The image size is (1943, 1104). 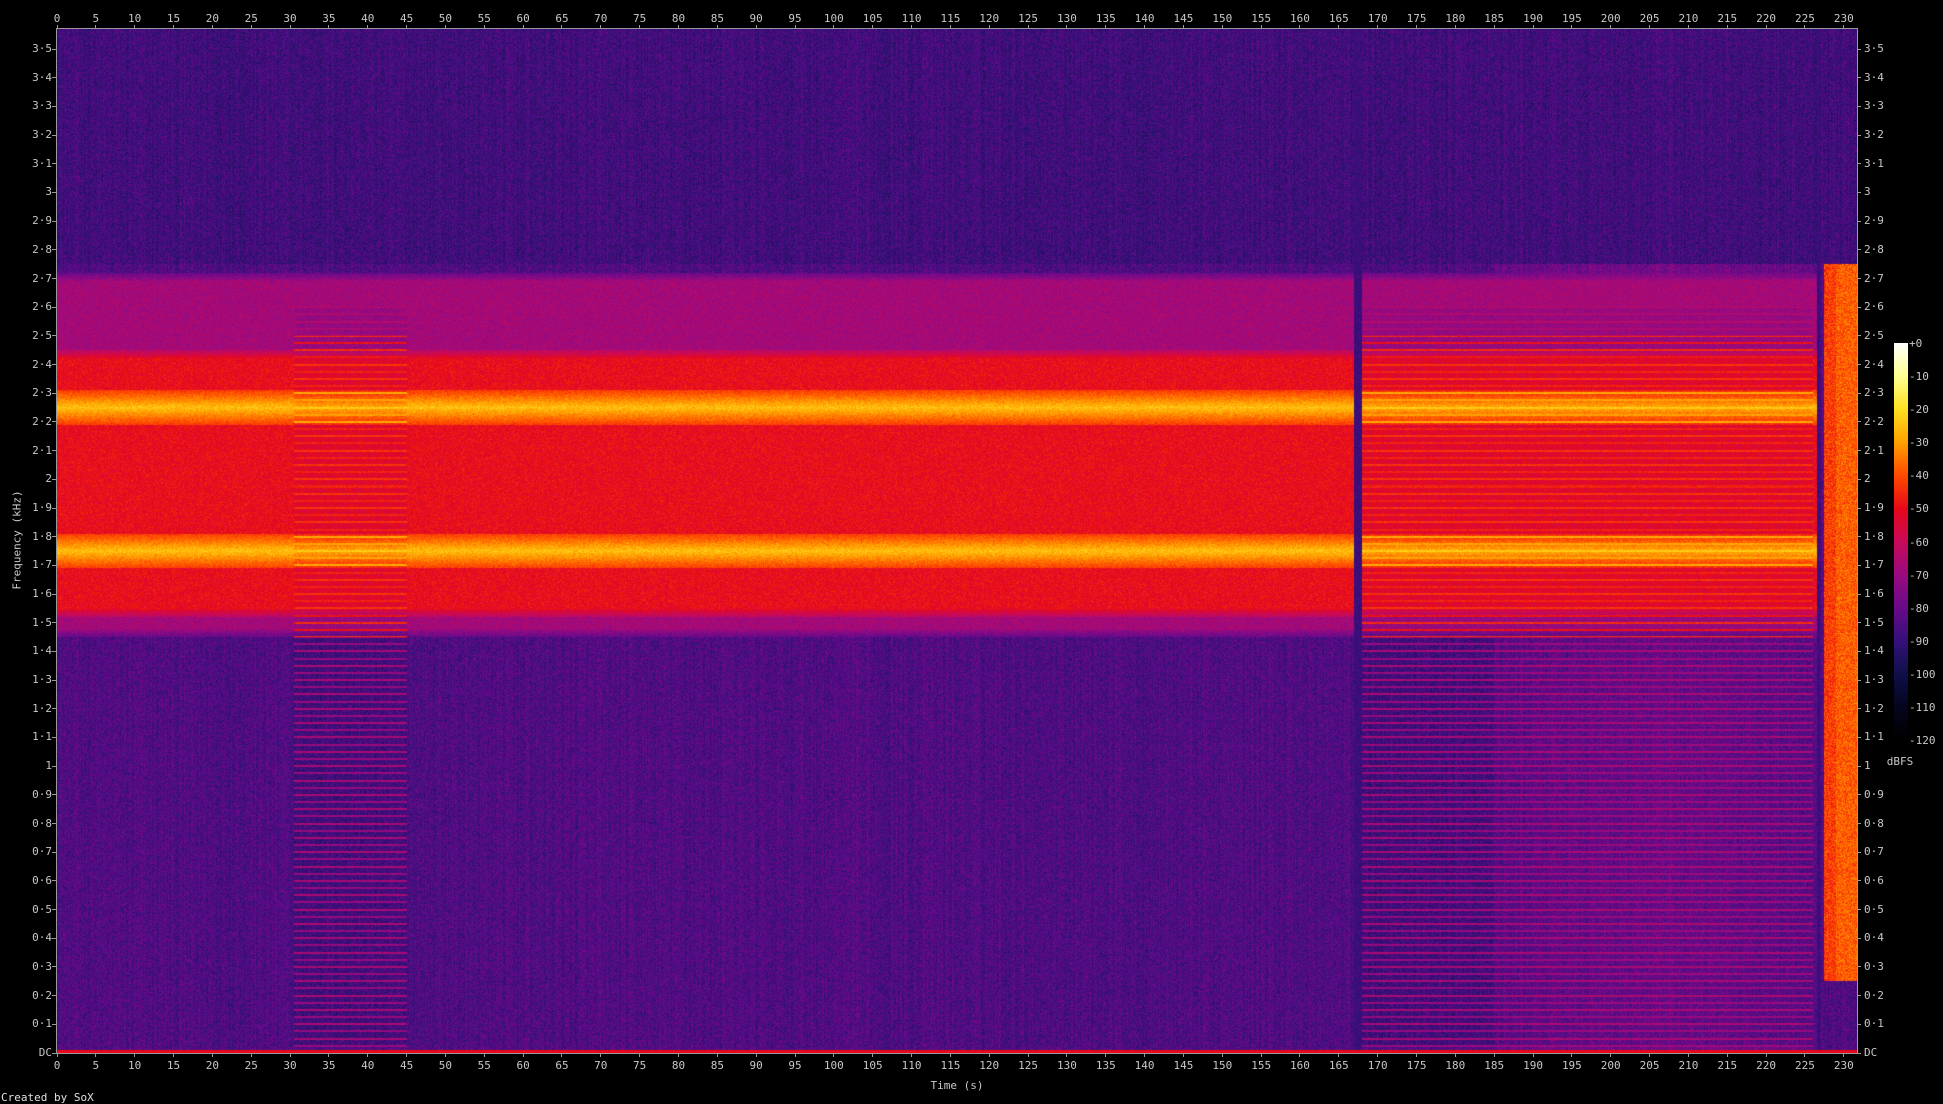 I want to click on x-tick-label-top: 120, so click(x=989, y=18).